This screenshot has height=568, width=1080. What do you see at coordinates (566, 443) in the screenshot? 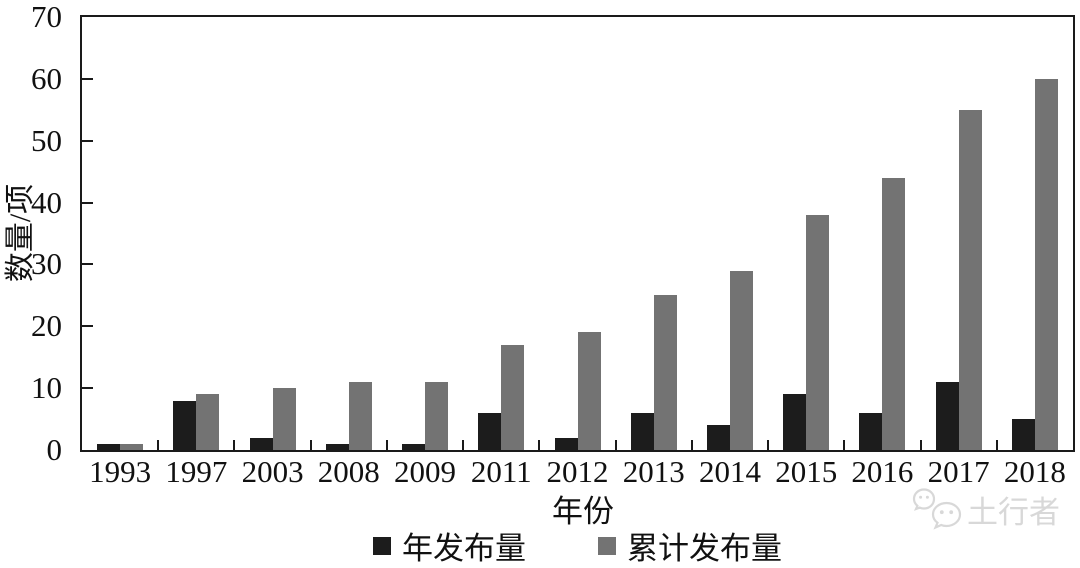
I see `bar-annual-2012` at bounding box center [566, 443].